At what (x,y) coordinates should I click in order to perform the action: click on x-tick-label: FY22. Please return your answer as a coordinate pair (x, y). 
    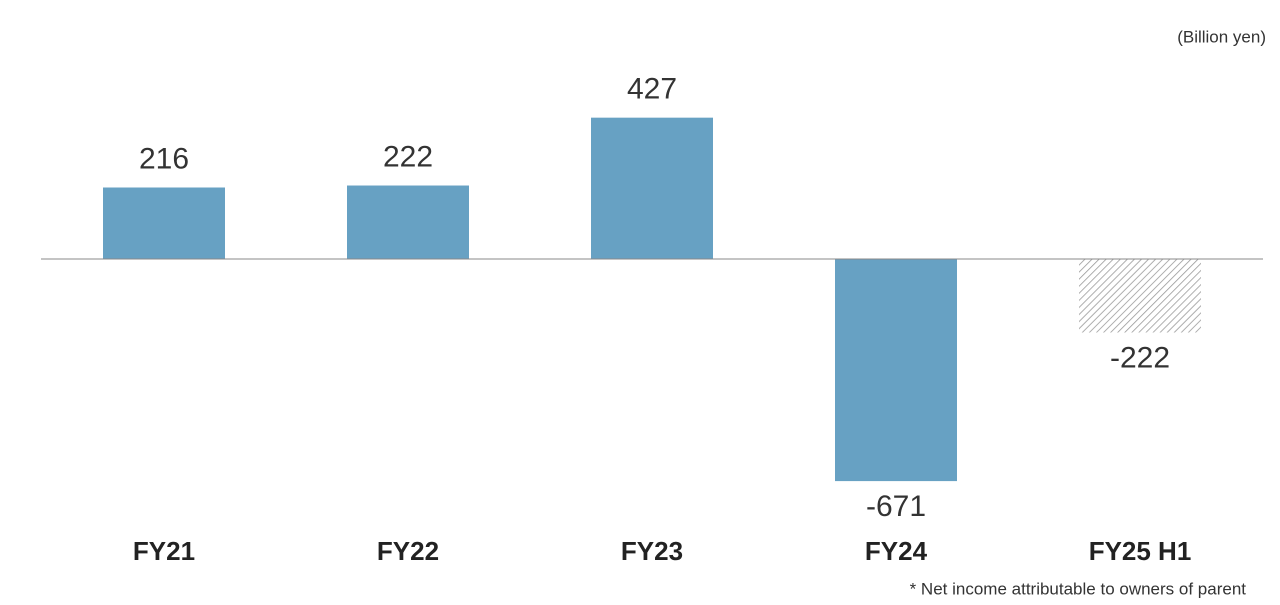
    Looking at the image, I should click on (408, 551).